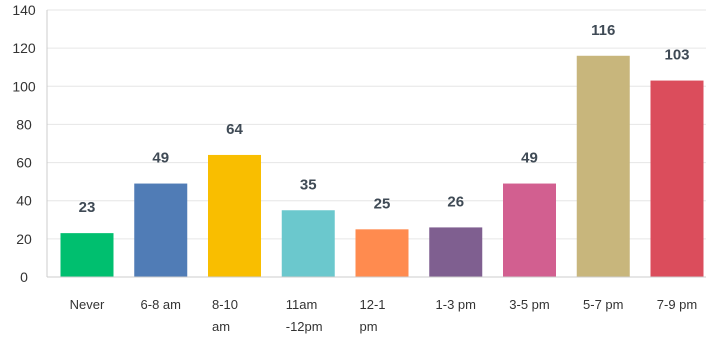  What do you see at coordinates (676, 55) in the screenshot?
I see `data-label: 103` at bounding box center [676, 55].